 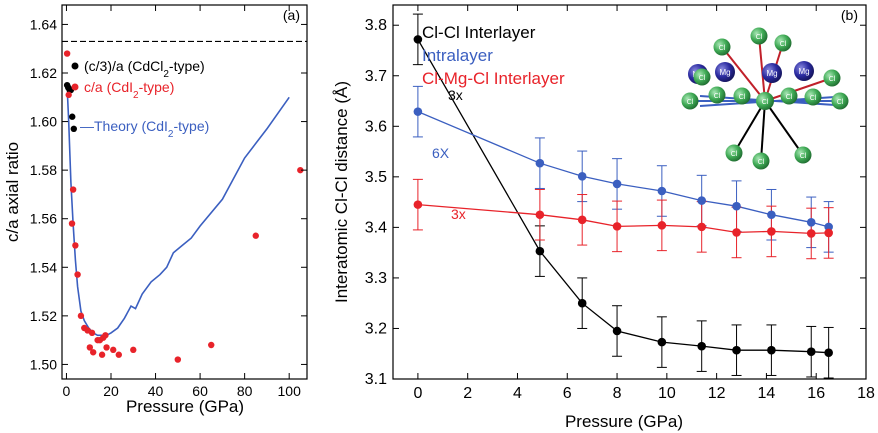 I want to click on multiplicity-label: 6X, so click(x=441, y=153).